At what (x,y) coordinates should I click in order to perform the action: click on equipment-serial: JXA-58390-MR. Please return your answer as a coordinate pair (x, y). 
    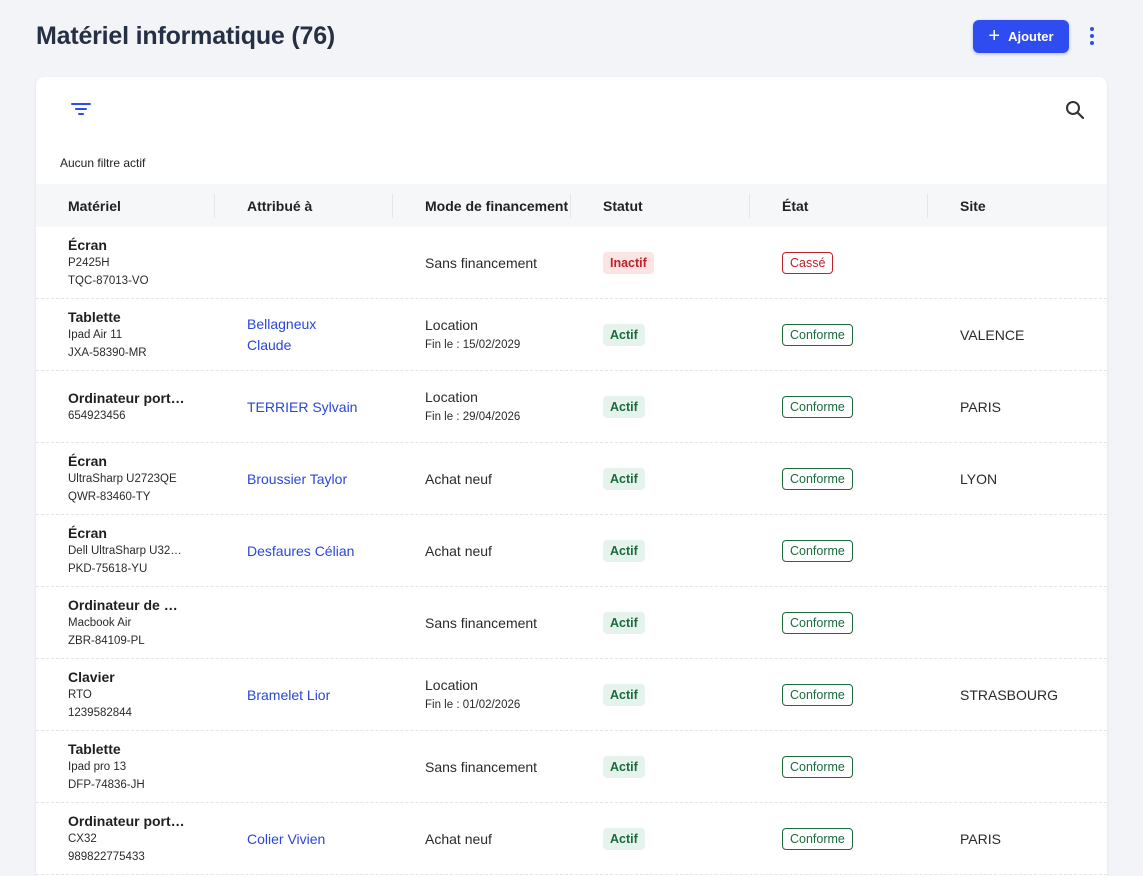
    Looking at the image, I should click on (107, 353).